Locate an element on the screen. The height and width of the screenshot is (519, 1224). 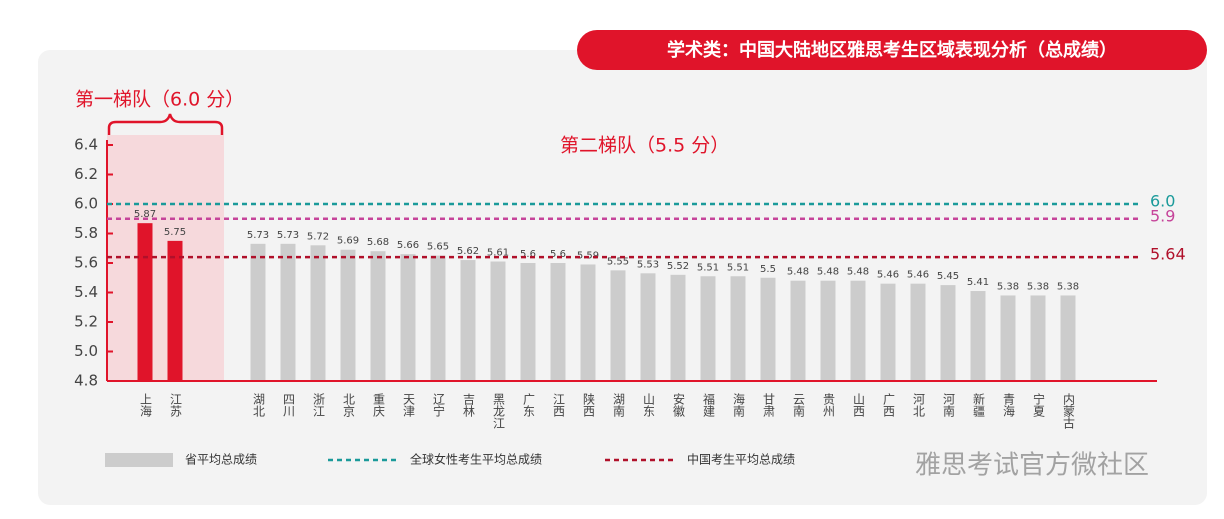
x-tick-label: 安徽 is located at coordinates (679, 404).